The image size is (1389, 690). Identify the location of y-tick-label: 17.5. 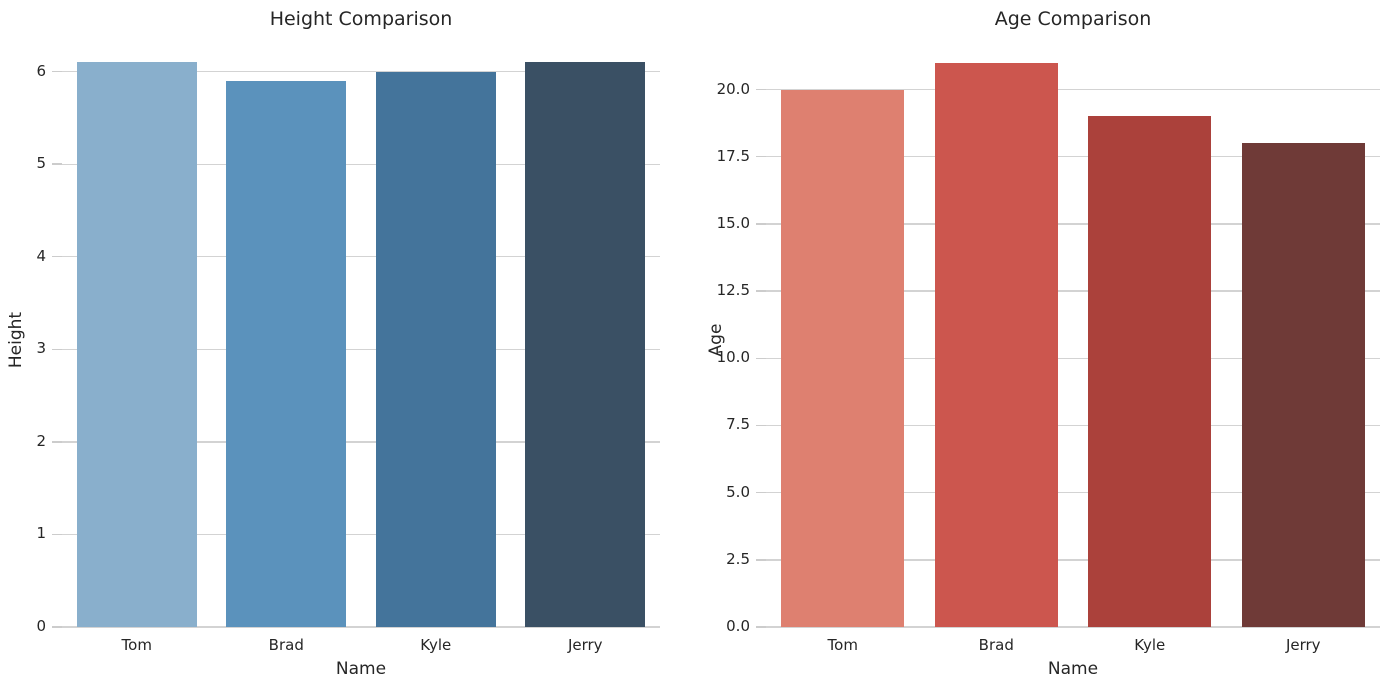
(733, 155).